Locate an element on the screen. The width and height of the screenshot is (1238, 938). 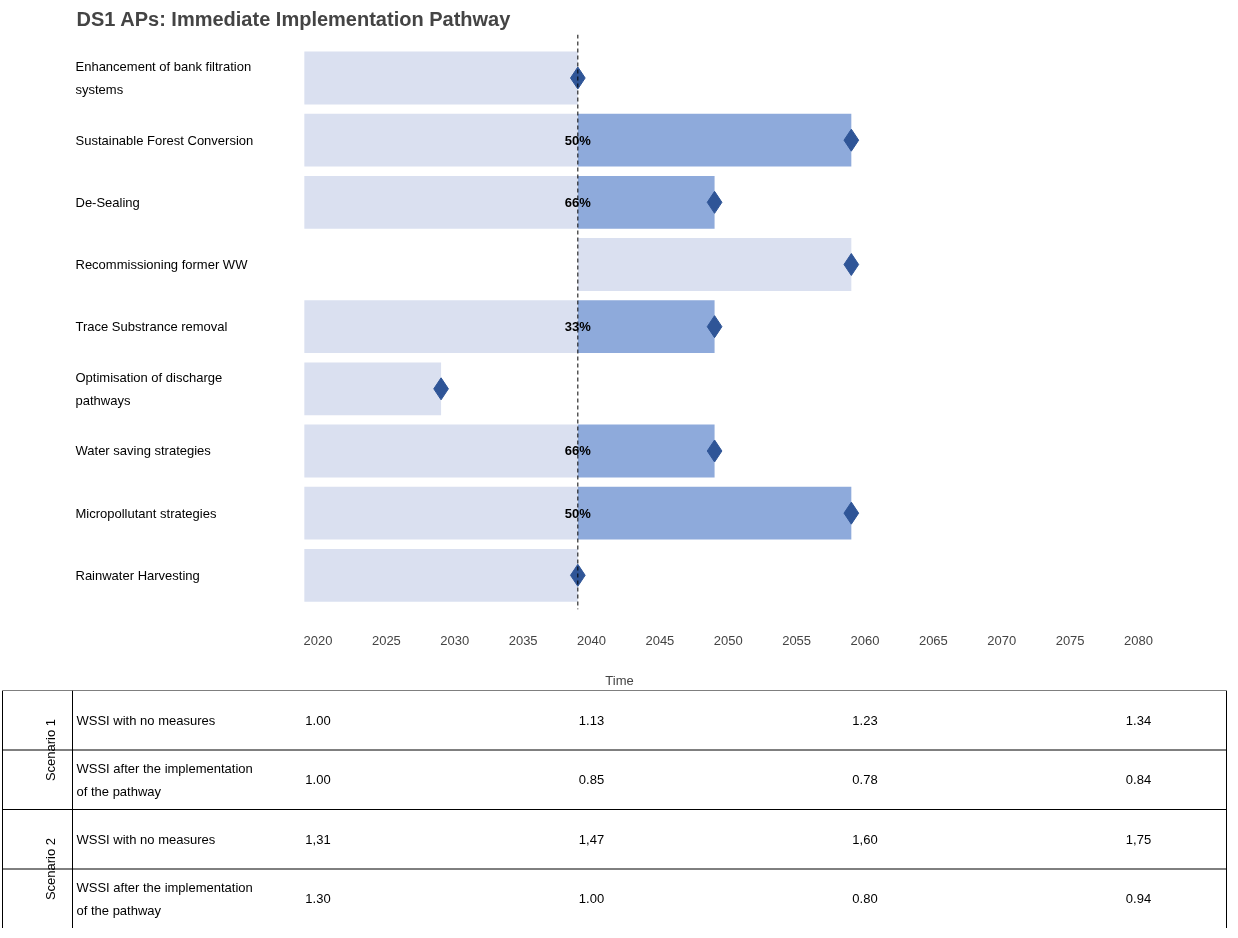
text: 0.94 is located at coordinates (1138, 899).